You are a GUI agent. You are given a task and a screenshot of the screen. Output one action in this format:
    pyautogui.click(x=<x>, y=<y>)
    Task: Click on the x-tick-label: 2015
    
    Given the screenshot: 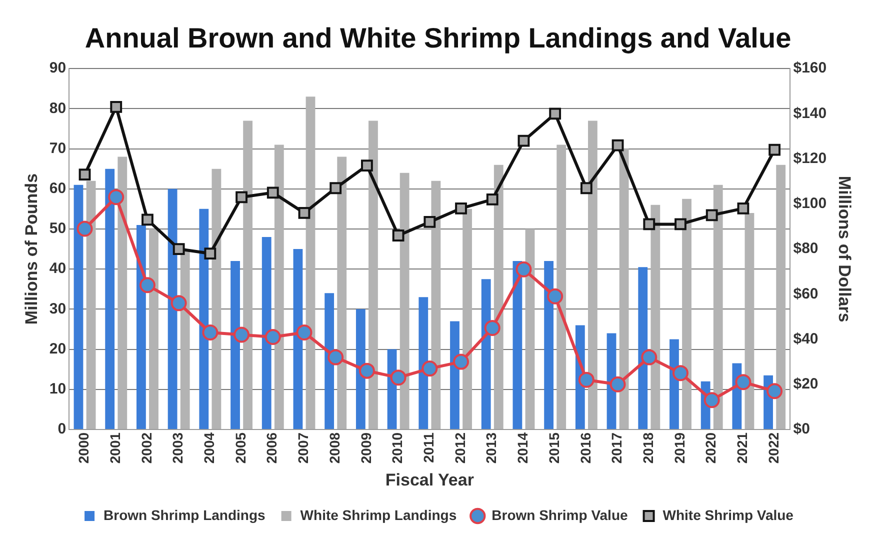 What is the action you would take?
    pyautogui.click(x=554, y=448)
    